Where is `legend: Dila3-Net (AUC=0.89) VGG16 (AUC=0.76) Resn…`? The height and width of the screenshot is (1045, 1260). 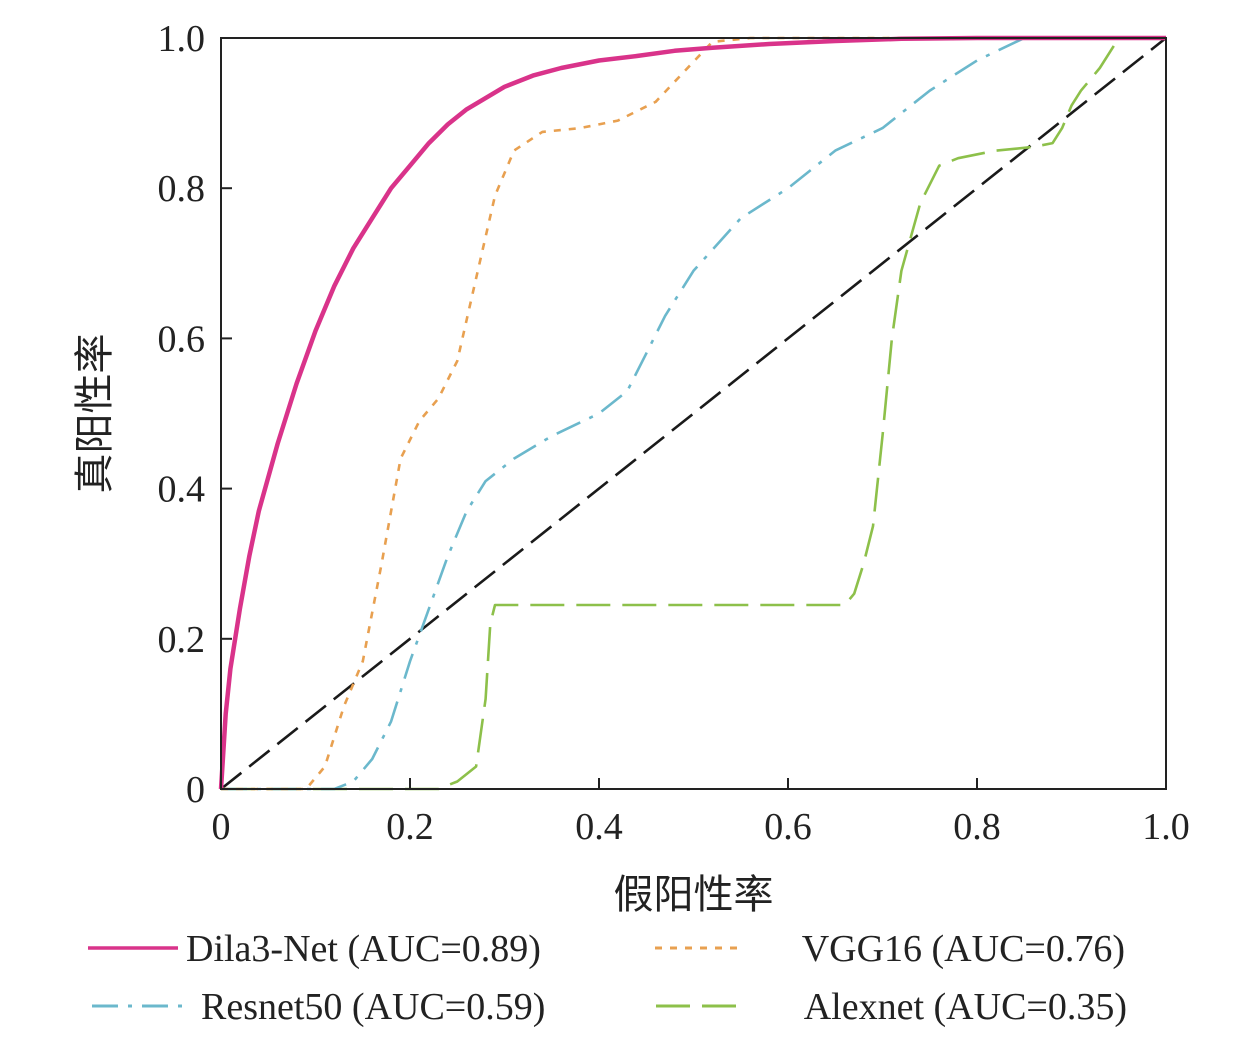 legend: Dila3-Net (AUC=0.89) VGG16 (AUC=0.76) Resn… is located at coordinates (607, 978).